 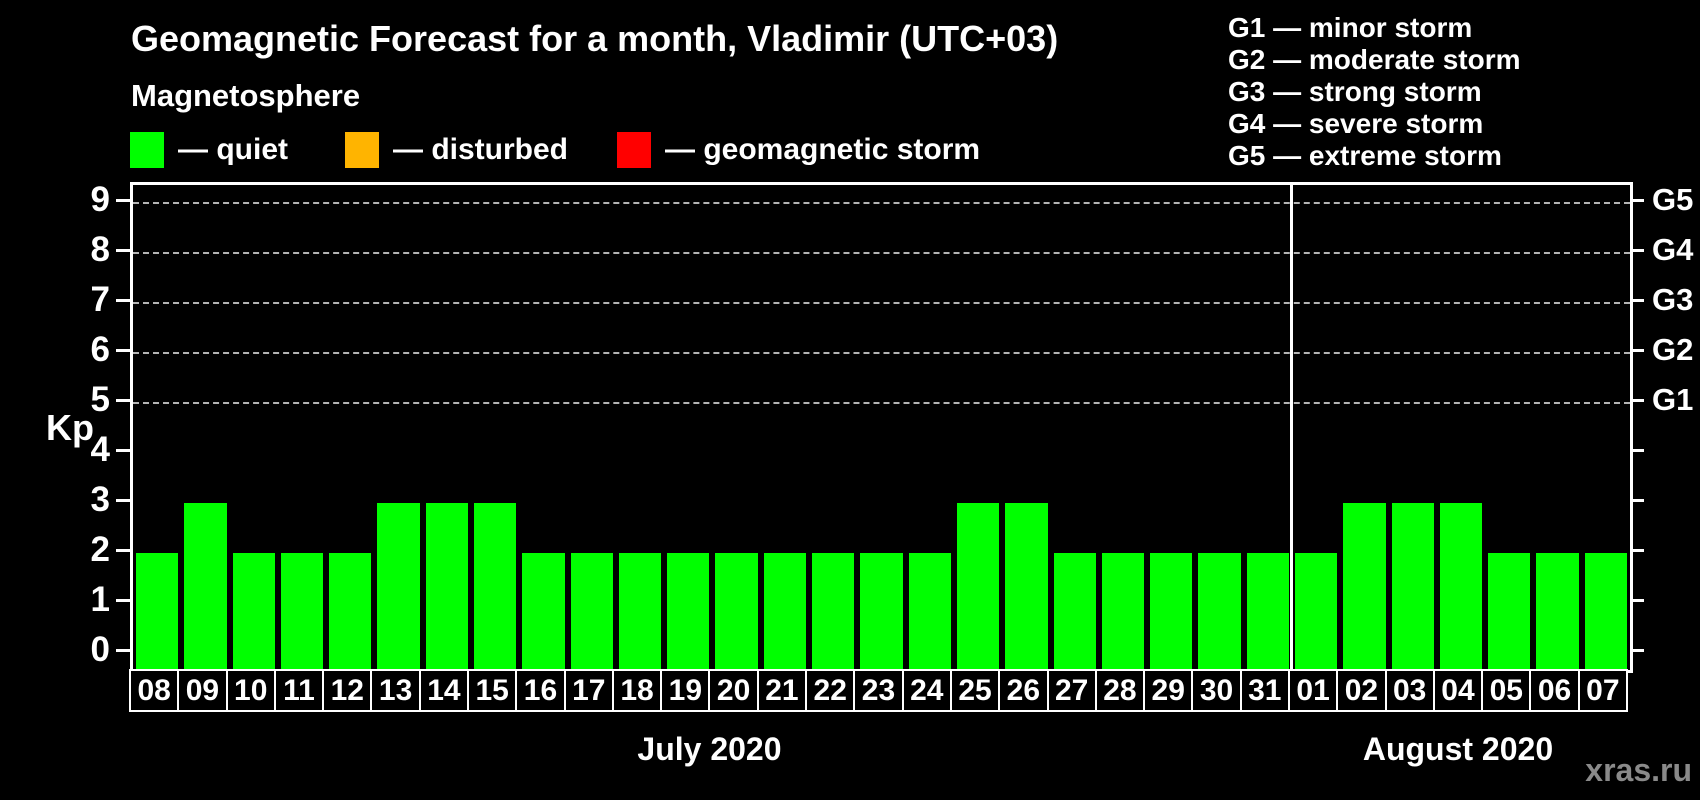 I want to click on y-tick-label-1: 1, so click(x=100, y=599).